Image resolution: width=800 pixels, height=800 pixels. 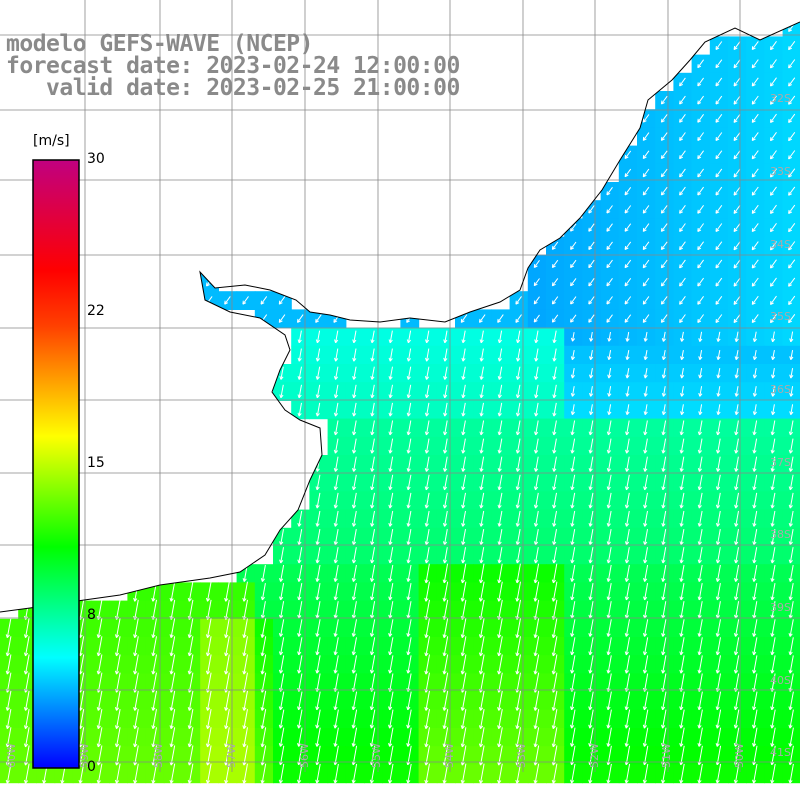 I want to click on lon-label: 56W, so click(x=304, y=755).